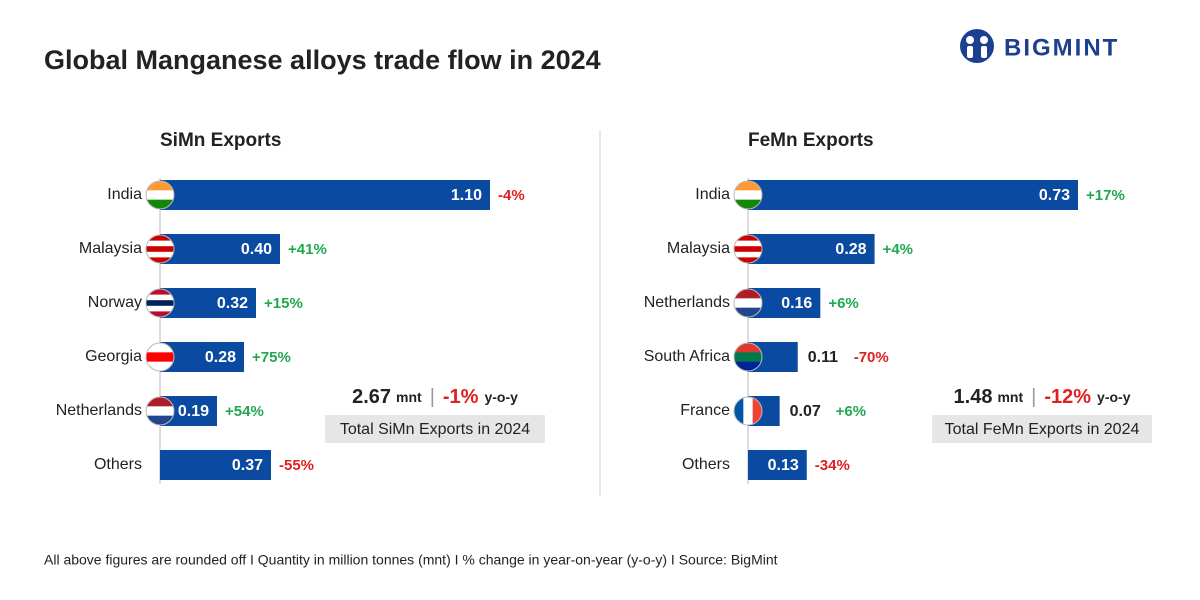 The height and width of the screenshot is (600, 1200). Describe the element at coordinates (687, 356) in the screenshot. I see `category-label: South Africa` at that location.